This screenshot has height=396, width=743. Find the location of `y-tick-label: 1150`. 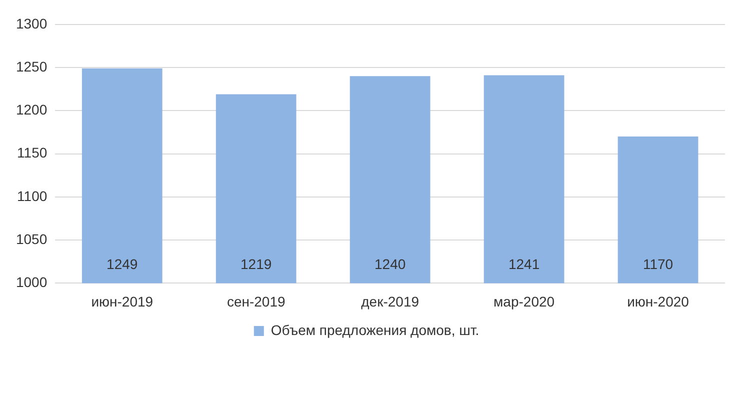

y-tick-label: 1150 is located at coordinates (32, 152).